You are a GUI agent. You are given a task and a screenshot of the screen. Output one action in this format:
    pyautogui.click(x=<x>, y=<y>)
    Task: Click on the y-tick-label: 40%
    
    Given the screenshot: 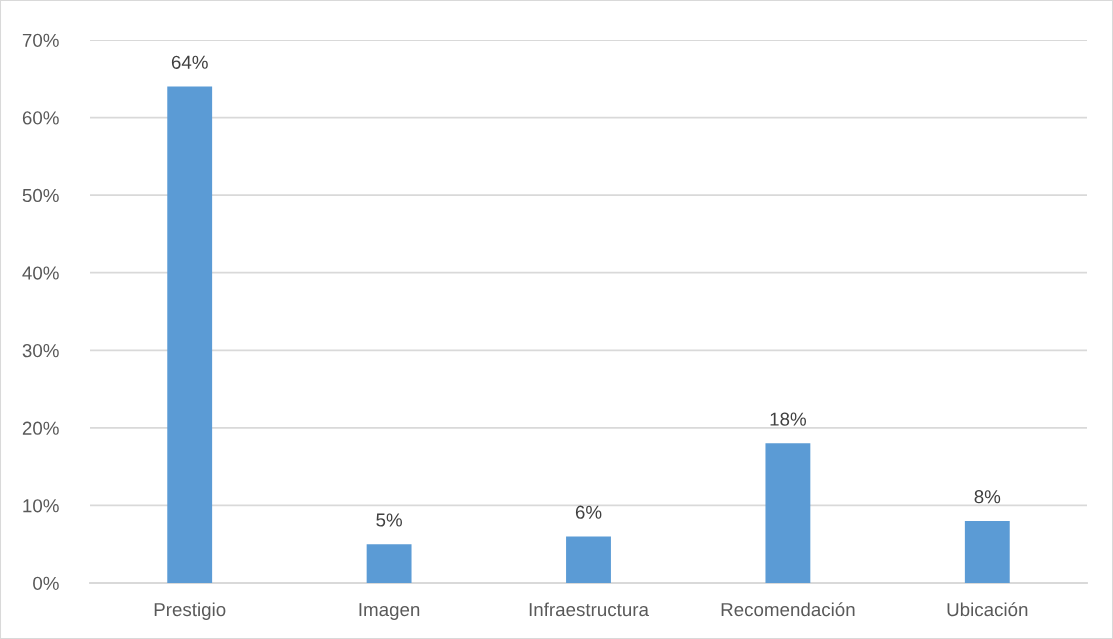 What is the action you would take?
    pyautogui.click(x=40, y=273)
    